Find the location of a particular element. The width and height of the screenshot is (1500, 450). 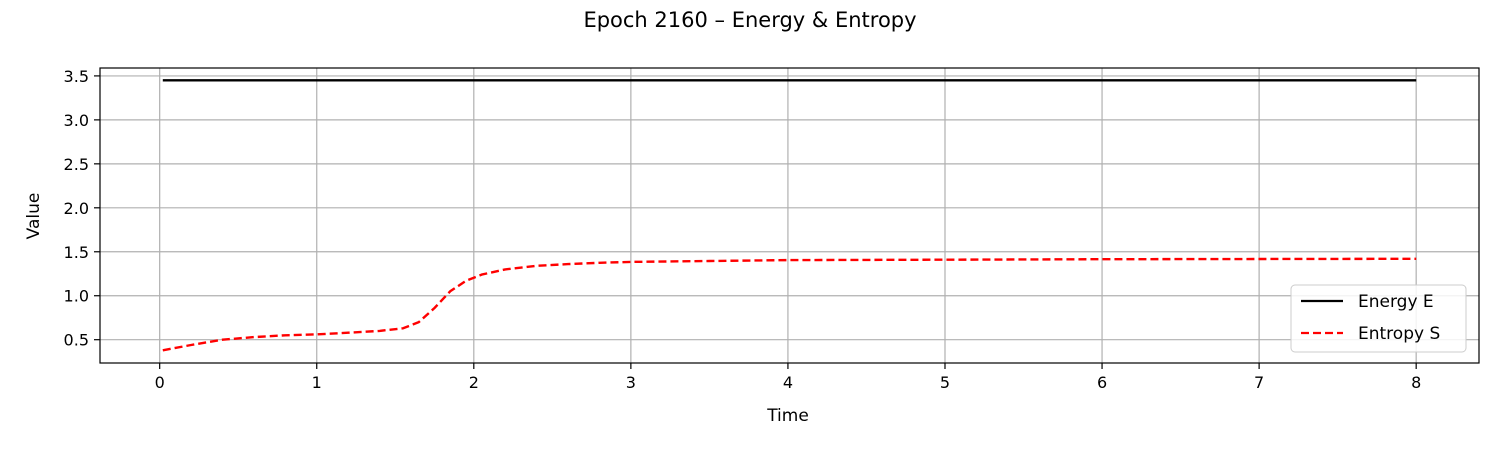

x-tick-label: 7 is located at coordinates (1259, 382).